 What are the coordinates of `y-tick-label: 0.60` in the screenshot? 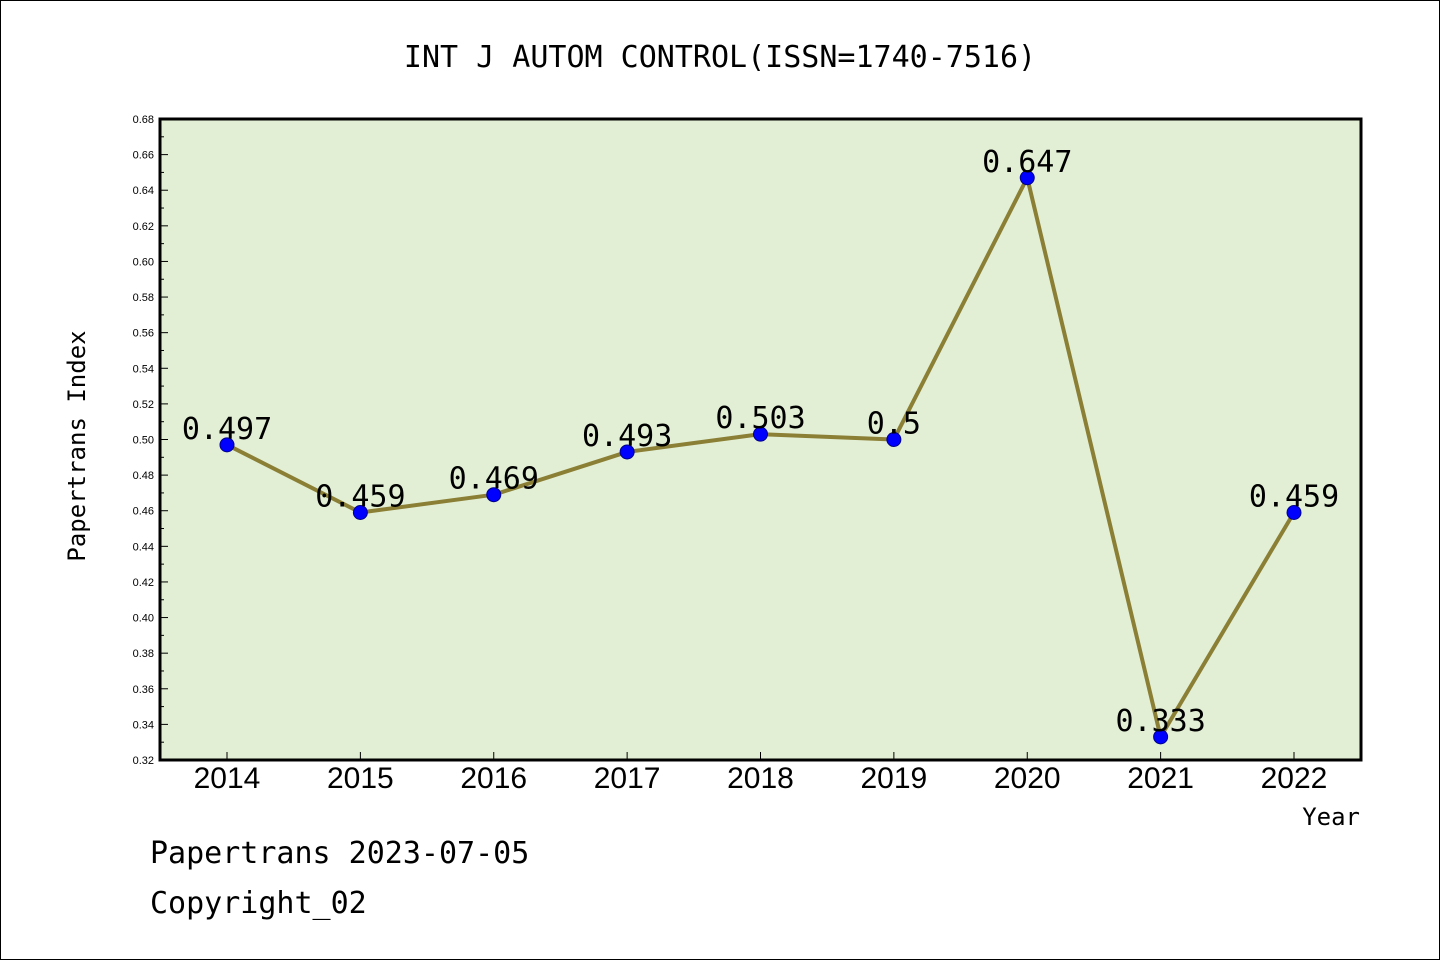 It's located at (143, 262).